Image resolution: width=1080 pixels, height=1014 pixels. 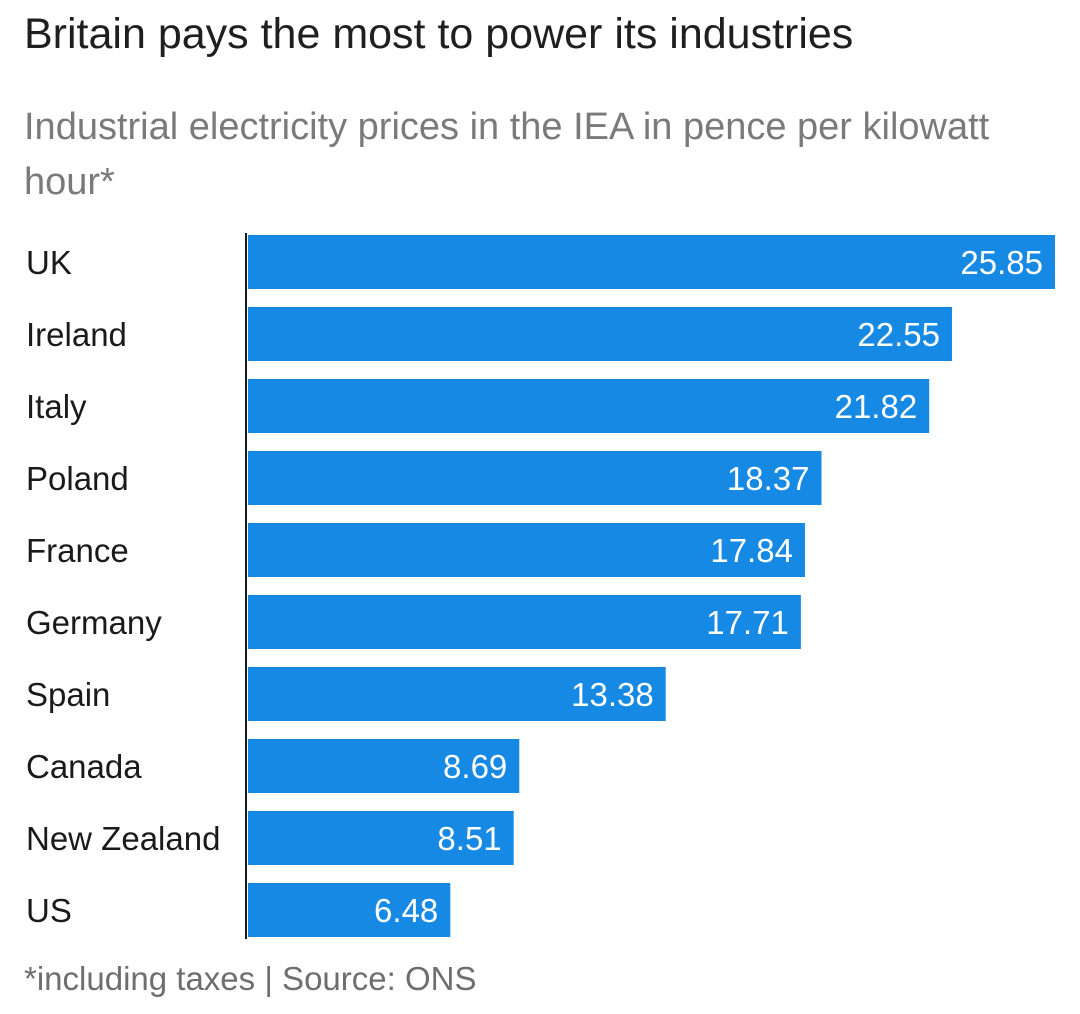 What do you see at coordinates (49, 262) in the screenshot?
I see `category-label: UK` at bounding box center [49, 262].